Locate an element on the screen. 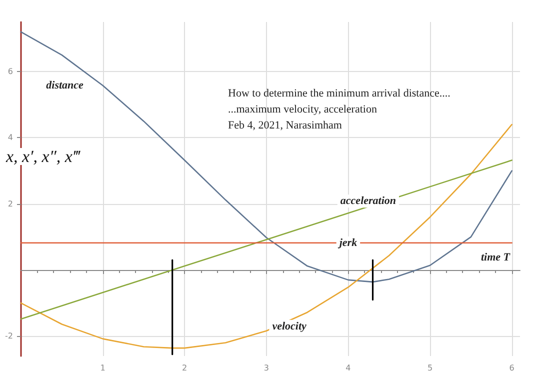 This screenshot has height=372, width=540. x-tick-label: 2 is located at coordinates (185, 368).